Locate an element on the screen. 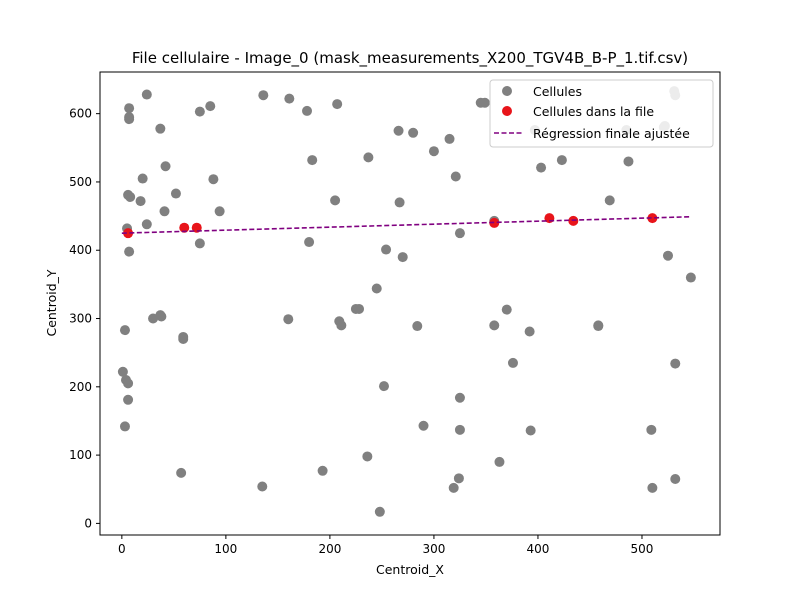 The width and height of the screenshot is (800, 600). x-tick-label: 300 is located at coordinates (433, 549).